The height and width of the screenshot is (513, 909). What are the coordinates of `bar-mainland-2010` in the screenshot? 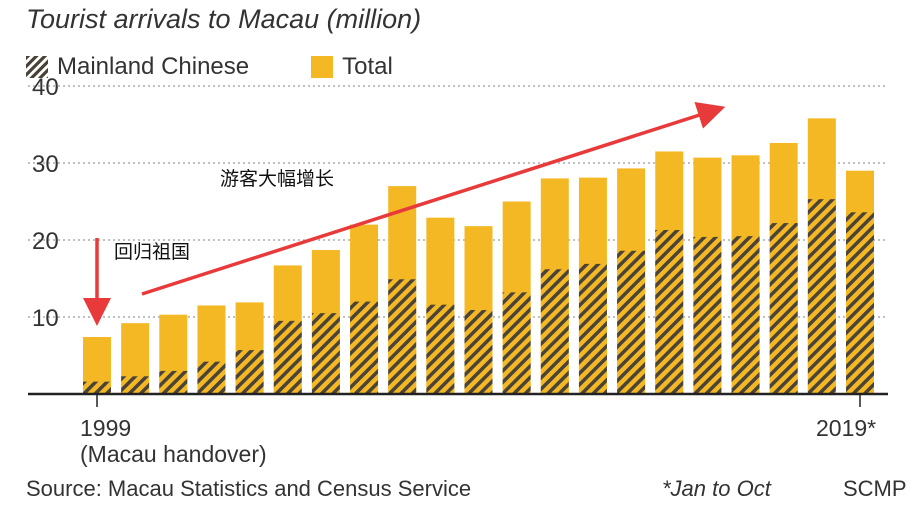 It's located at (516, 343).